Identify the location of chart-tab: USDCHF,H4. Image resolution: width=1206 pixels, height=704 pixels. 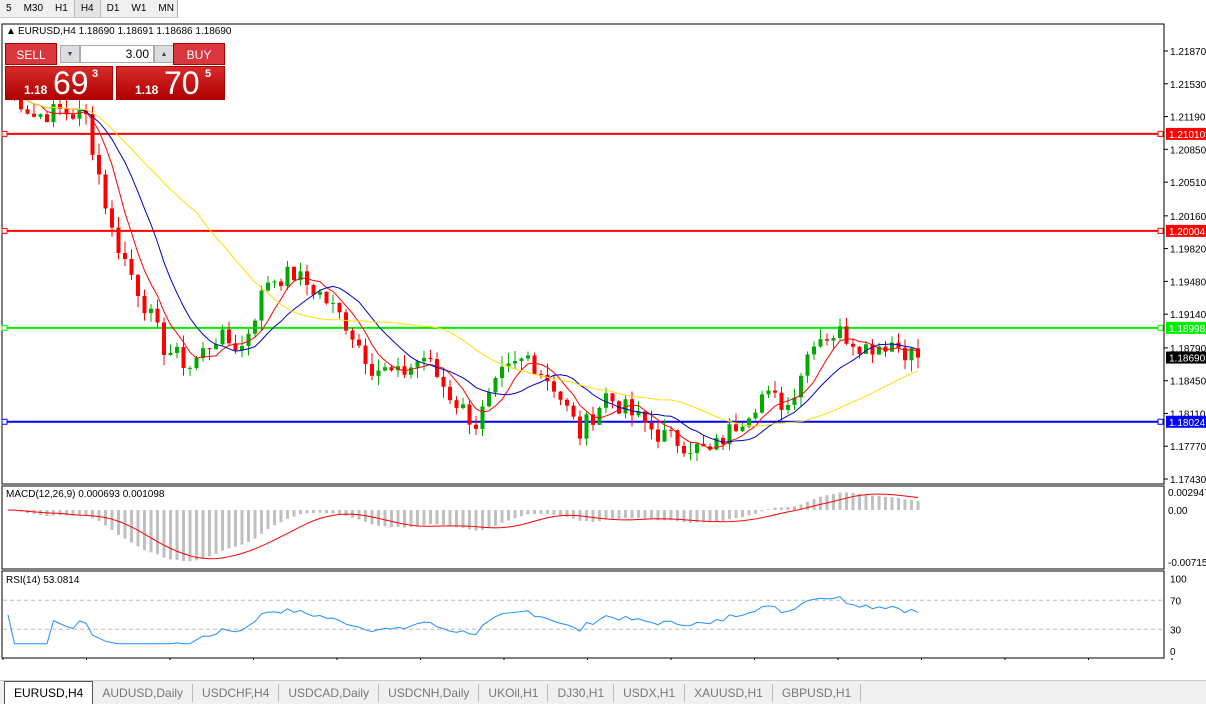
(236, 692).